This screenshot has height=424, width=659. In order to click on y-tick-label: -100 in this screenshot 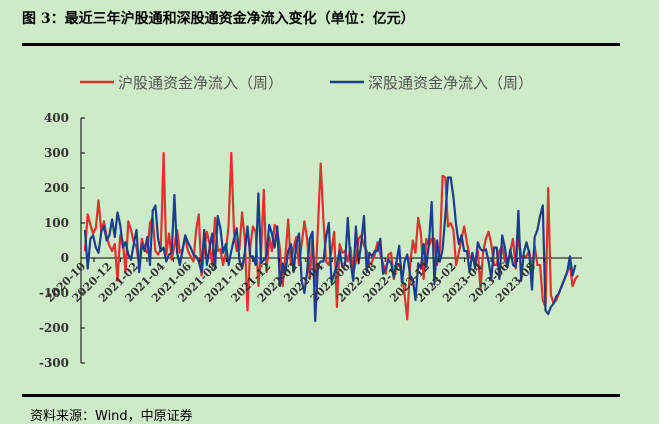, I will do `click(54, 293)`.